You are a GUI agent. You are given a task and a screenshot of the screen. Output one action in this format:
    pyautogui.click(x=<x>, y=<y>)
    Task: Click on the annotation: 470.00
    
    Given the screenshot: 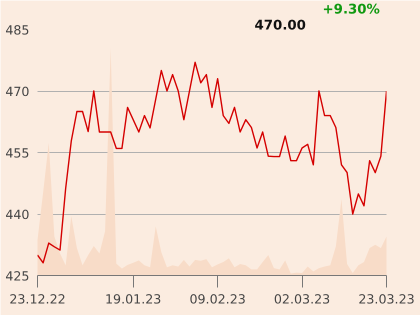 What is the action you would take?
    pyautogui.click(x=280, y=26)
    